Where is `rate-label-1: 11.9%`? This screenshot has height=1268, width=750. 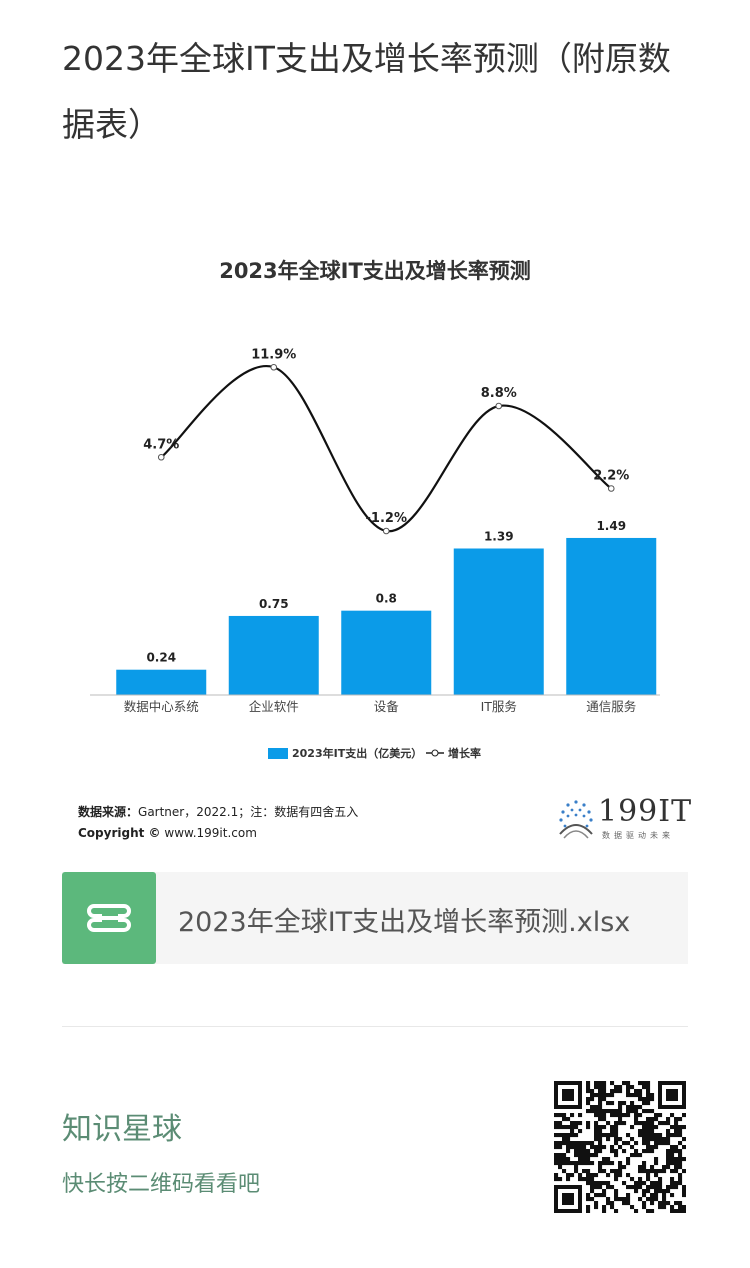 rate-label-1: 11.9% is located at coordinates (273, 354).